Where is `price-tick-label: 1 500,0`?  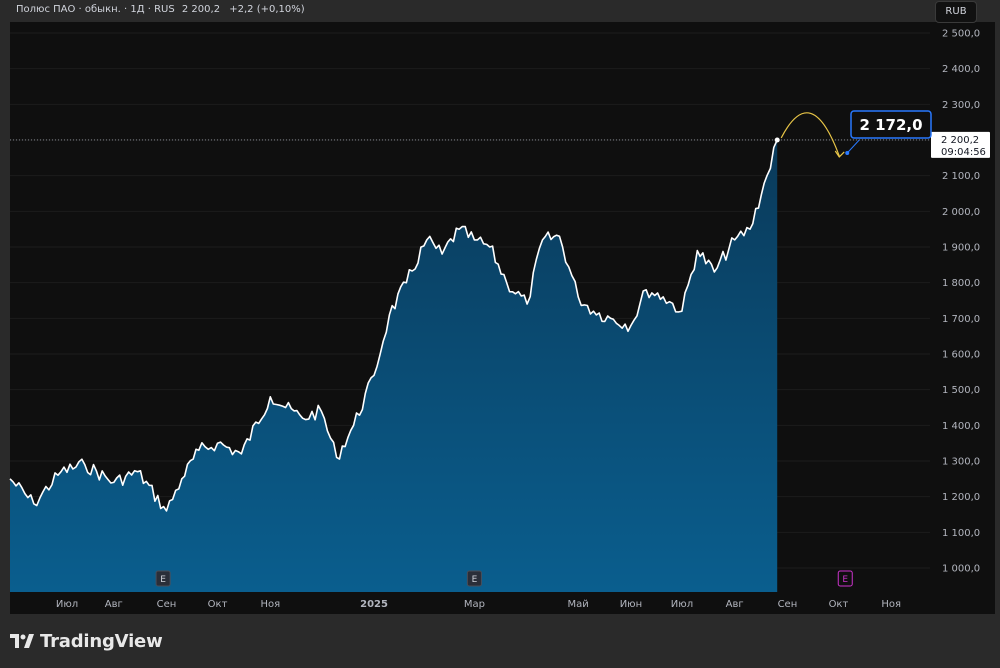
price-tick-label: 1 500,0 is located at coordinates (961, 390).